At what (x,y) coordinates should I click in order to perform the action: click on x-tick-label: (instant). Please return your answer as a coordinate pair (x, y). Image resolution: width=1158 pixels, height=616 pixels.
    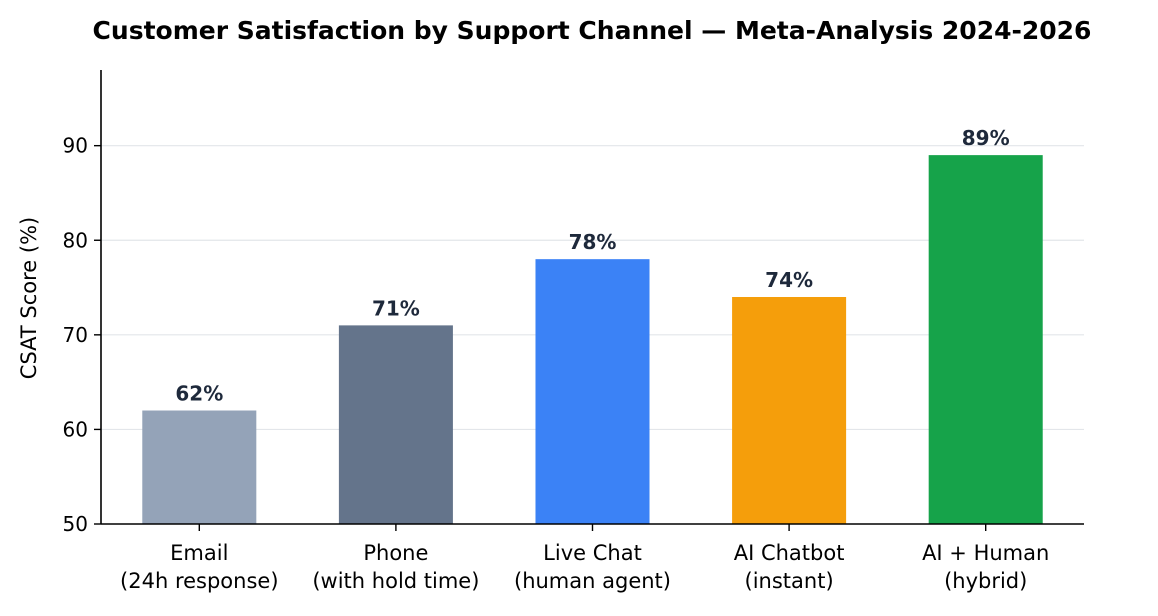
    Looking at the image, I should click on (789, 581).